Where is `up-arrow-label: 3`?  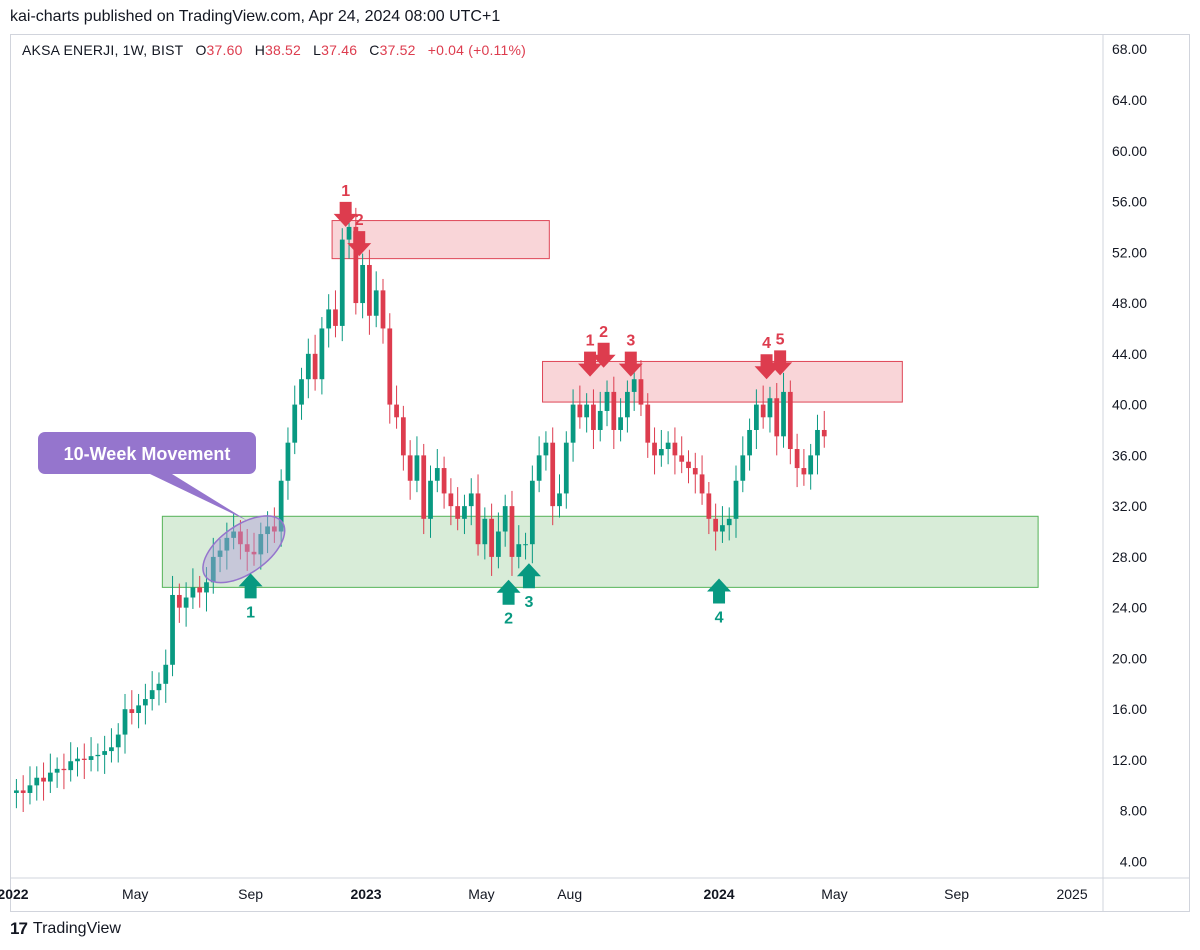 up-arrow-label: 3 is located at coordinates (528, 602).